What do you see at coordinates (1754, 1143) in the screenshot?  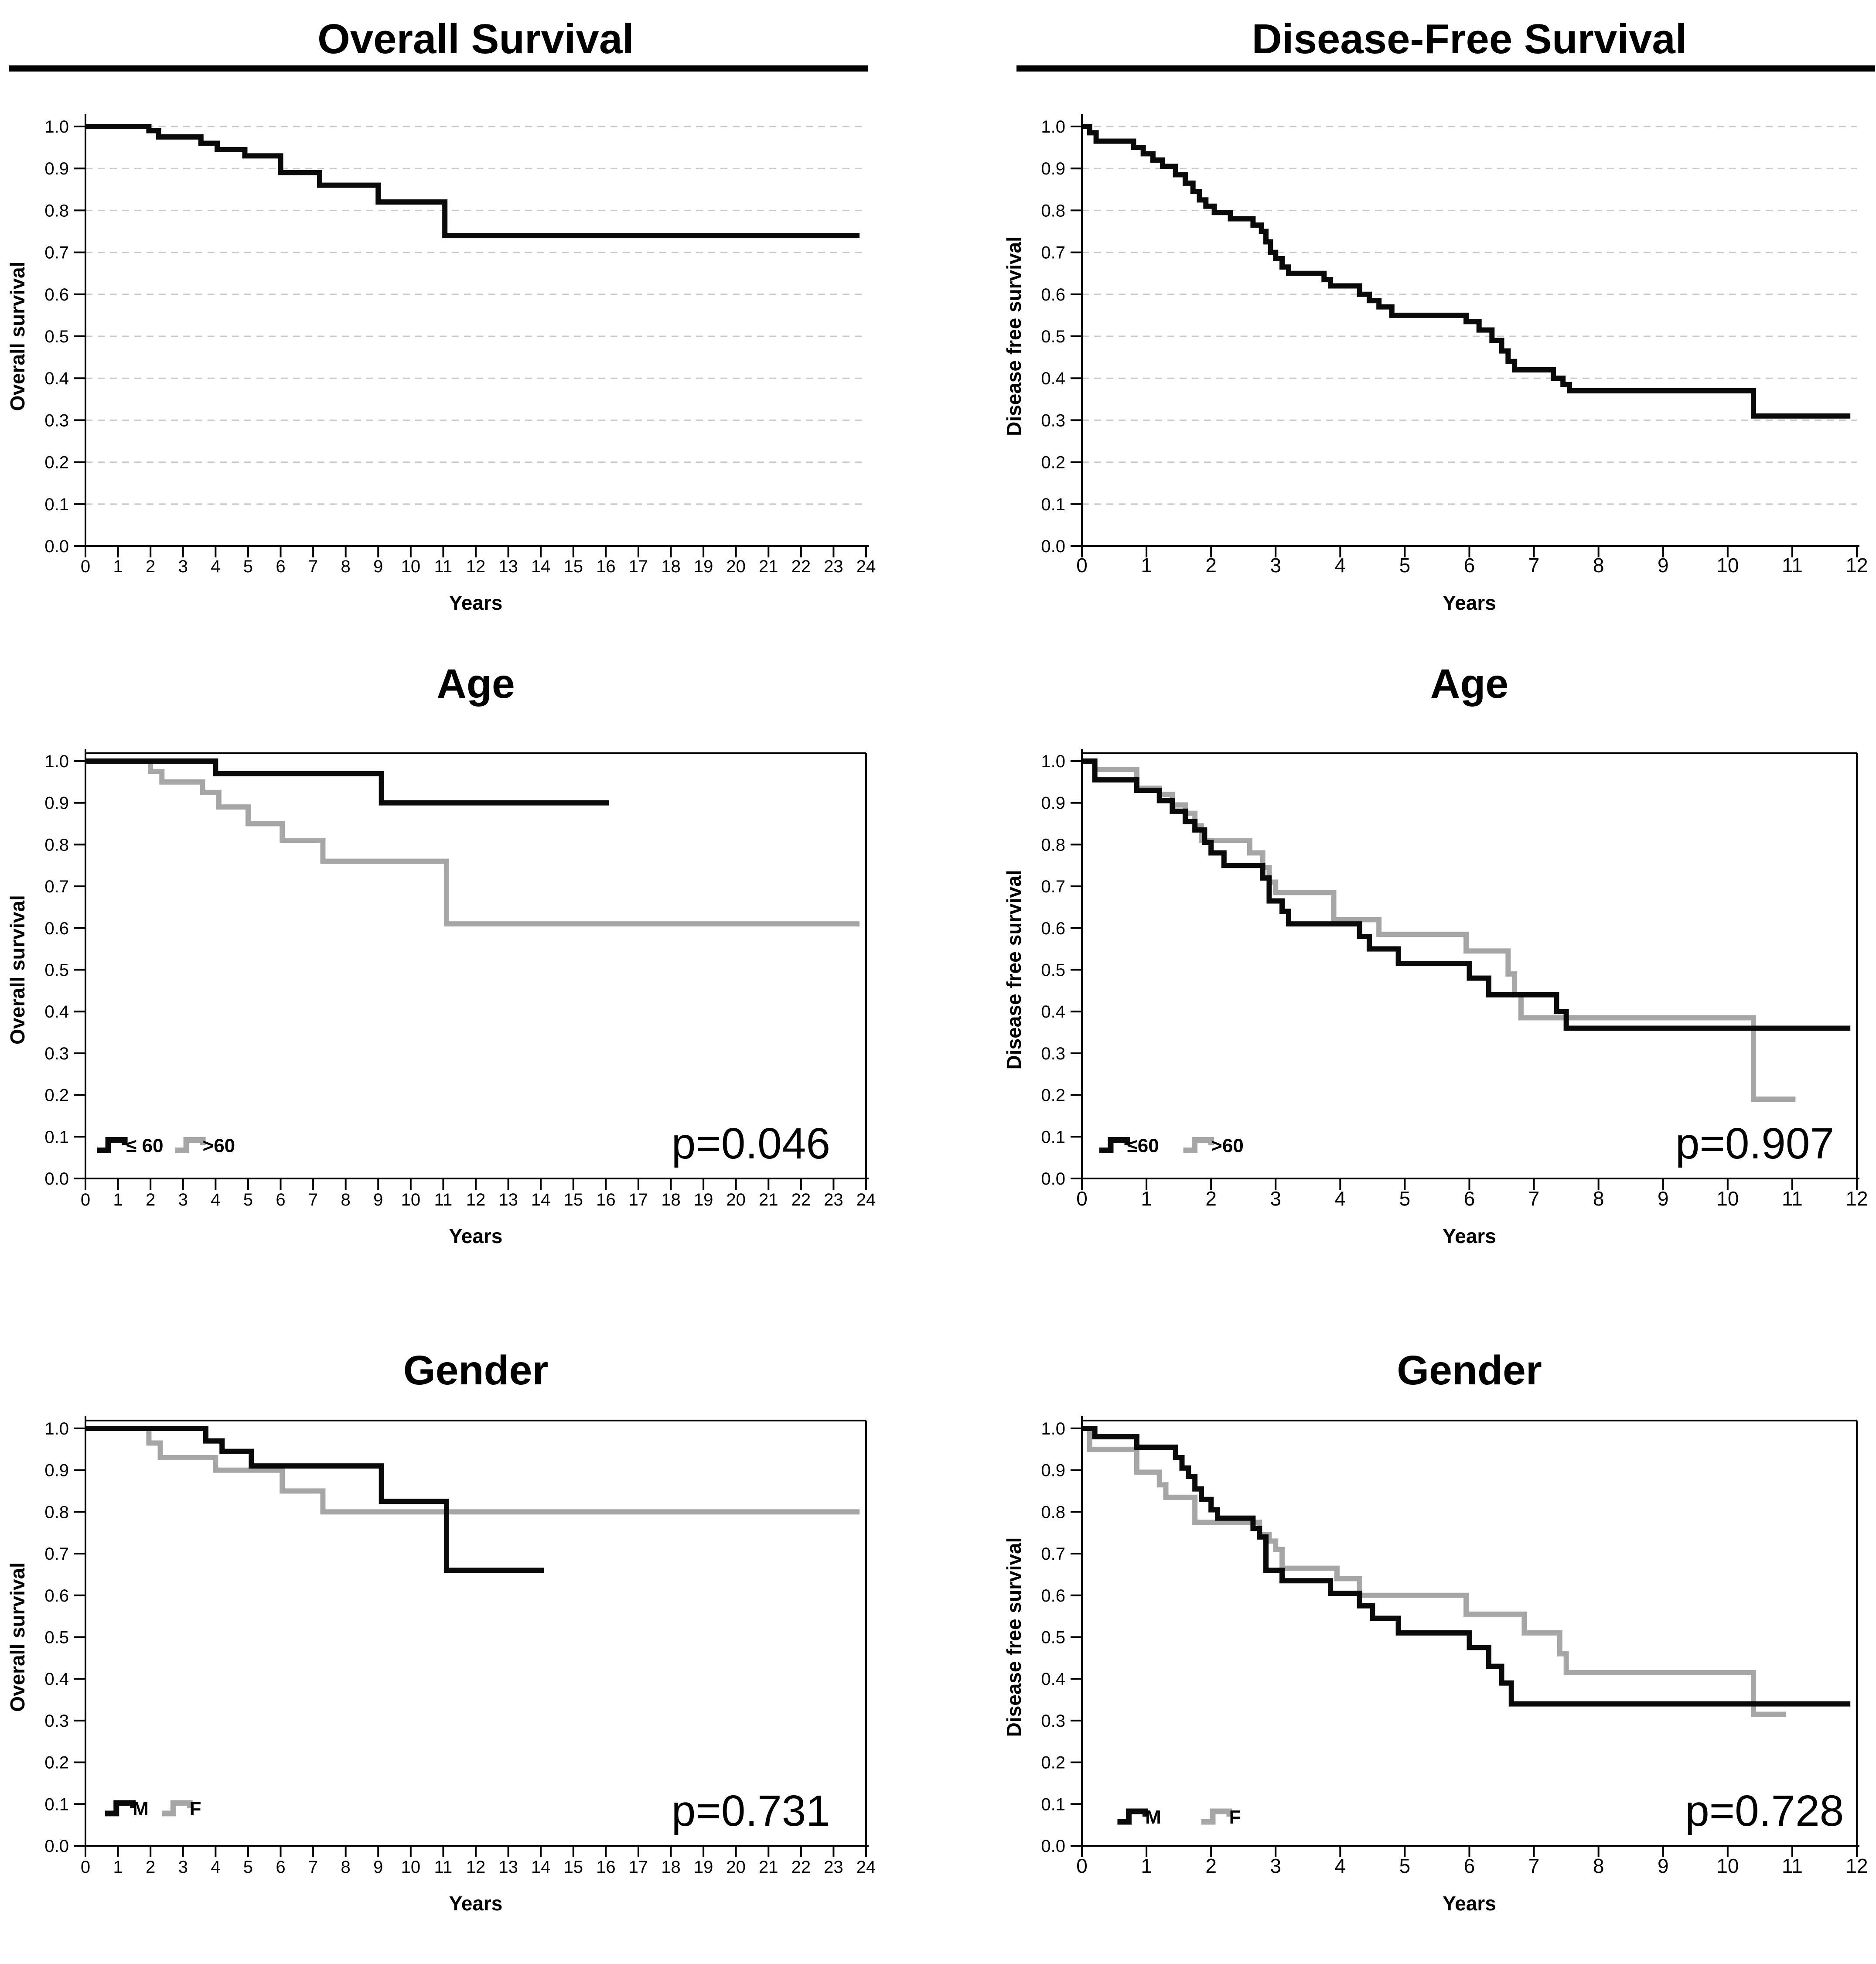 I see `p-value-text: p=0.907` at bounding box center [1754, 1143].